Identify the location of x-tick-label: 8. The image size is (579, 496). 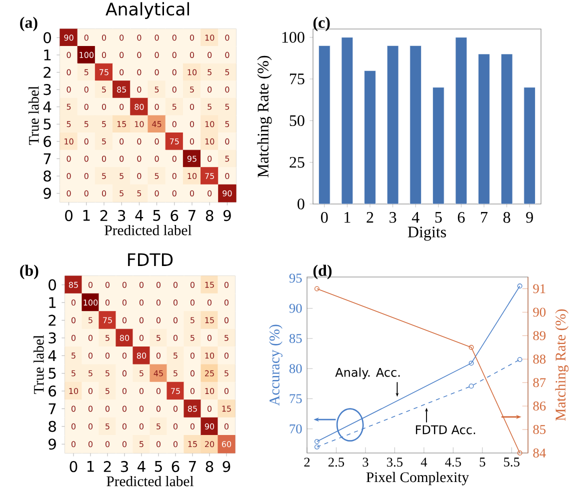
(210, 216).